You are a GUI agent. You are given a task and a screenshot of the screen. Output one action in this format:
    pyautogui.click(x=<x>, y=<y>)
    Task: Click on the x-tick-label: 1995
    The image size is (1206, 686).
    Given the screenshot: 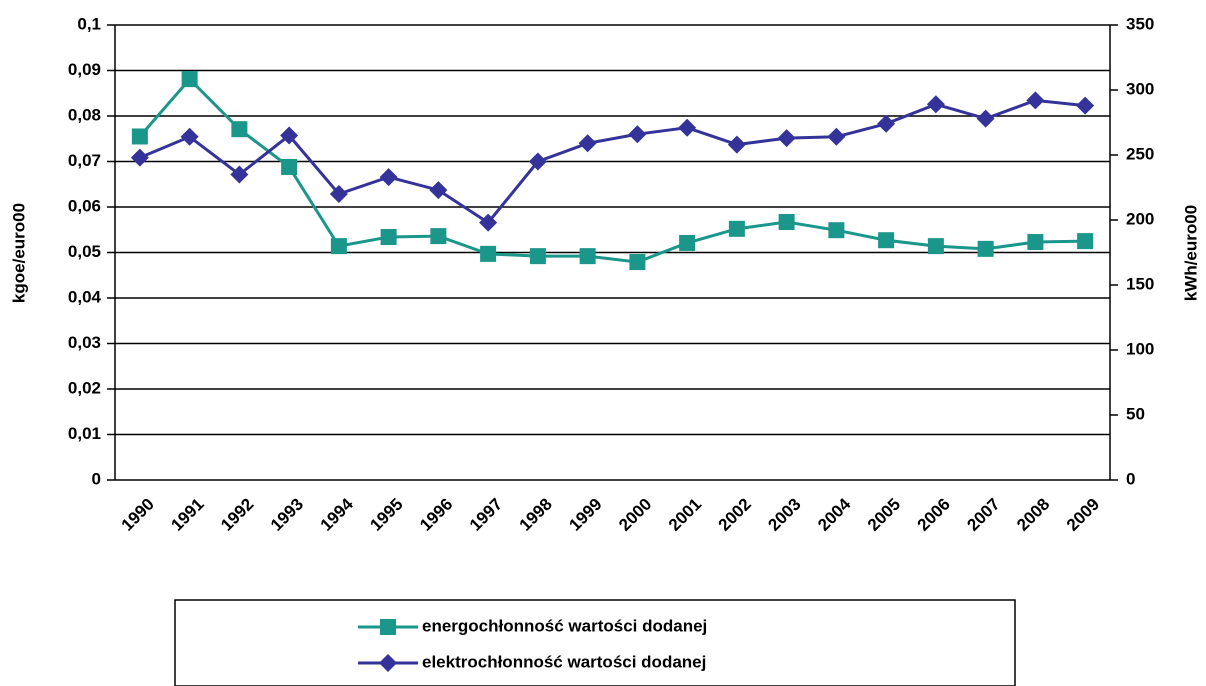 What is the action you would take?
    pyautogui.click(x=386, y=515)
    